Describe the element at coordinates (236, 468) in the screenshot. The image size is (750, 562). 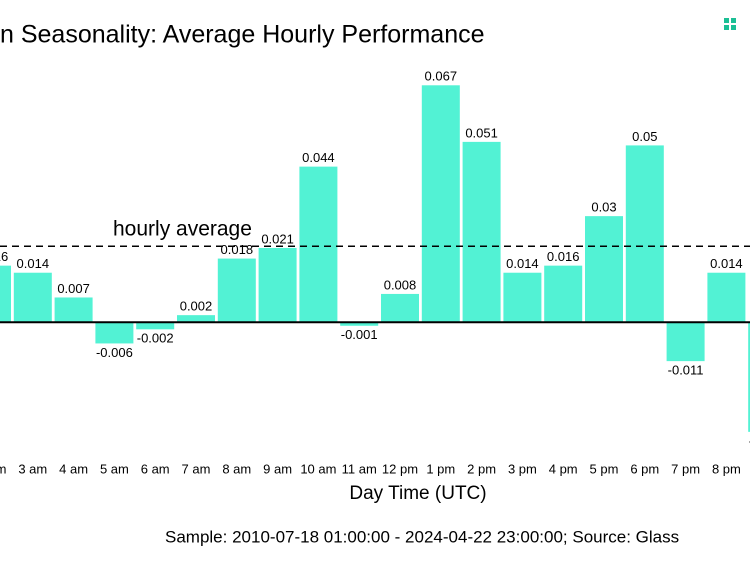
I see `x-tick-label: 8 am` at that location.